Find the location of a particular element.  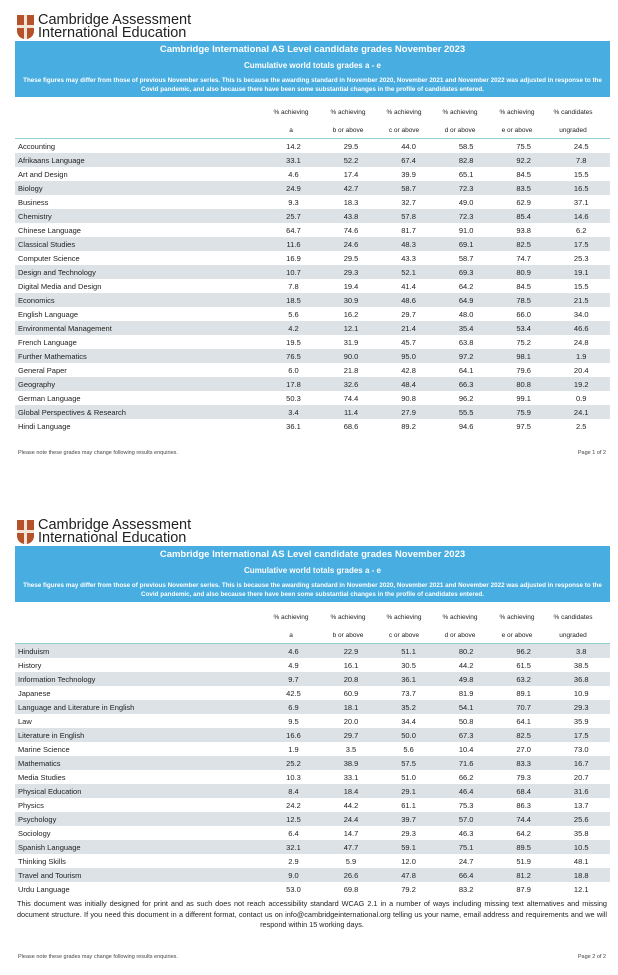

table-row: Japanese 42.5 60.9 73.7 81.9 89.1 10.9 is located at coordinates (312, 693).